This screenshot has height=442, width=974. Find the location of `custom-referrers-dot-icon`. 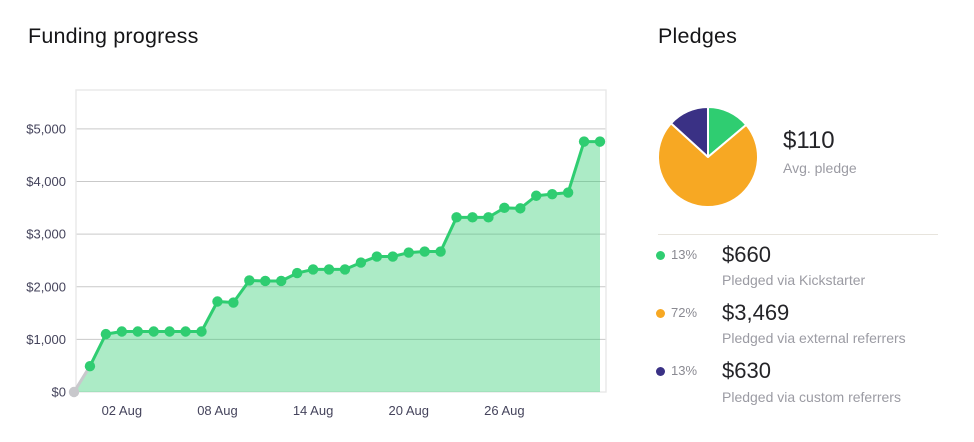

custom-referrers-dot-icon is located at coordinates (660, 372).